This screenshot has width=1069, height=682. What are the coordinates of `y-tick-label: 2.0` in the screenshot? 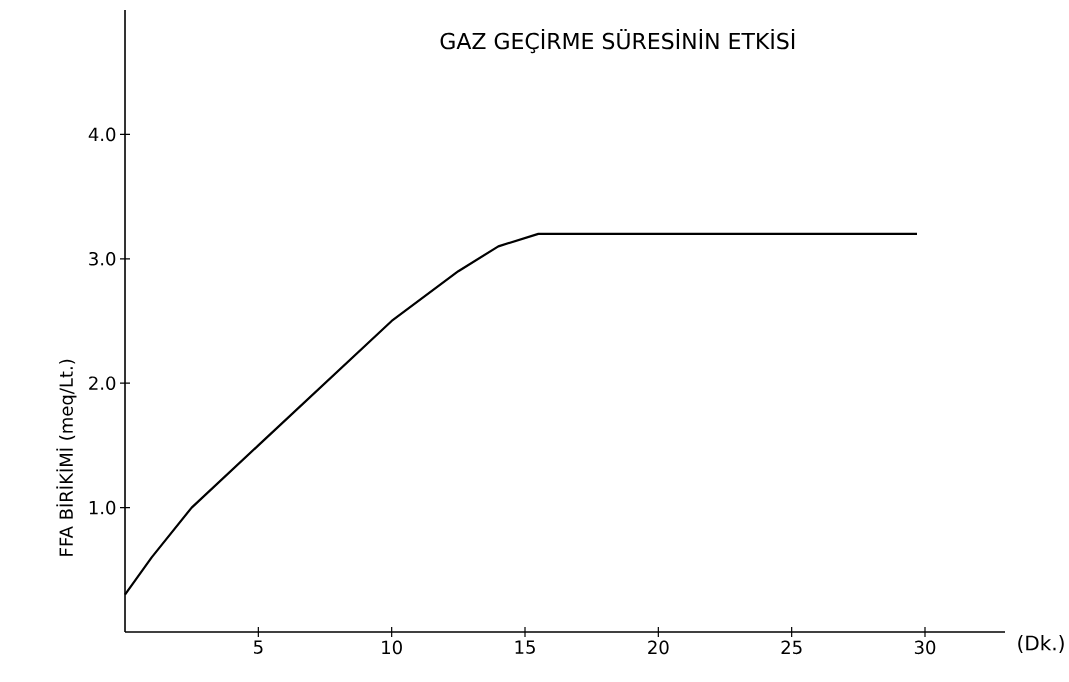 It's located at (102, 383).